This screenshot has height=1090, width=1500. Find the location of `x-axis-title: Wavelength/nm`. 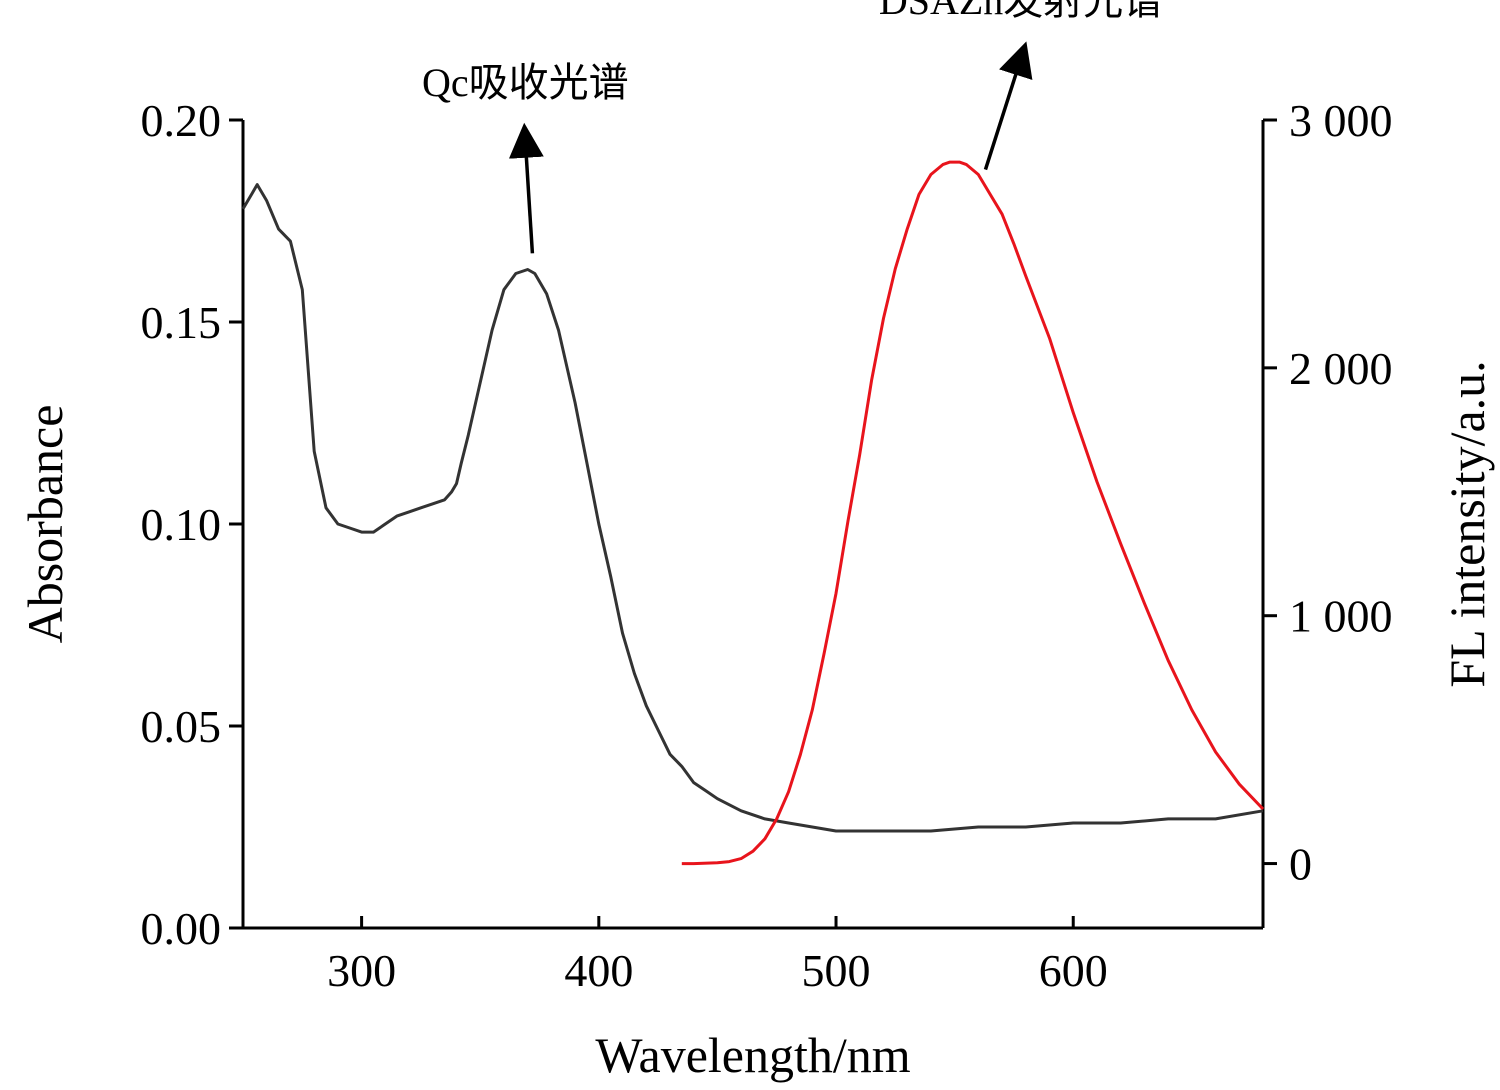

x-axis-title: Wavelength/nm is located at coordinates (752, 1055).